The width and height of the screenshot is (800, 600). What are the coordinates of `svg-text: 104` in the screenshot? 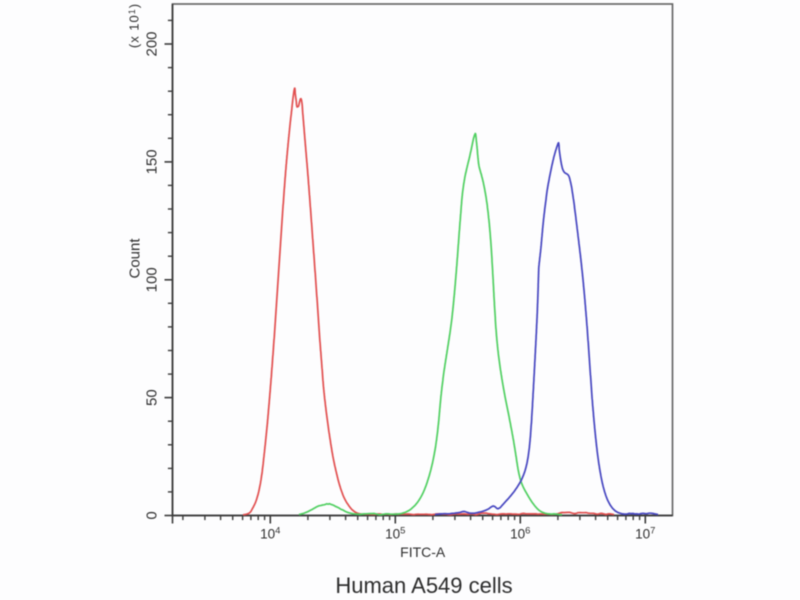 It's located at (270, 534).